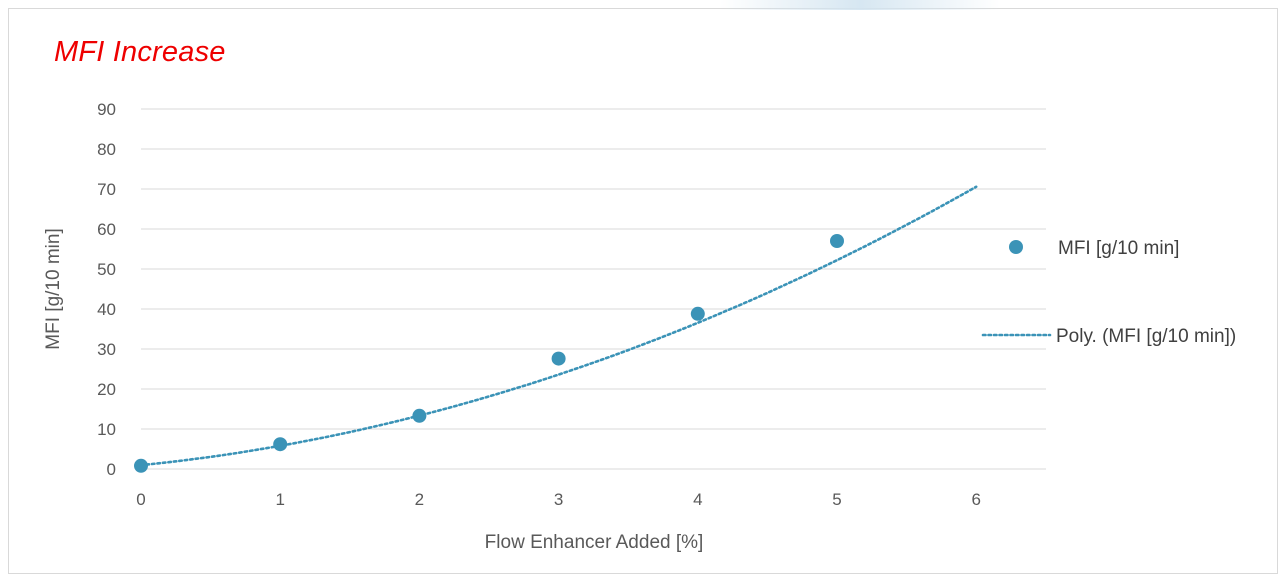 The width and height of the screenshot is (1287, 583). What do you see at coordinates (106, 269) in the screenshot?
I see `y-tick-label-50: 50` at bounding box center [106, 269].